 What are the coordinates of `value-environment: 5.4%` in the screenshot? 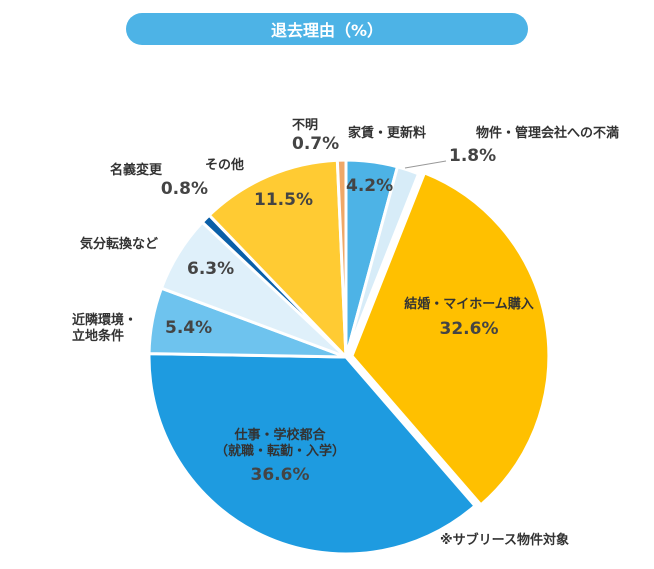 It's located at (188, 328).